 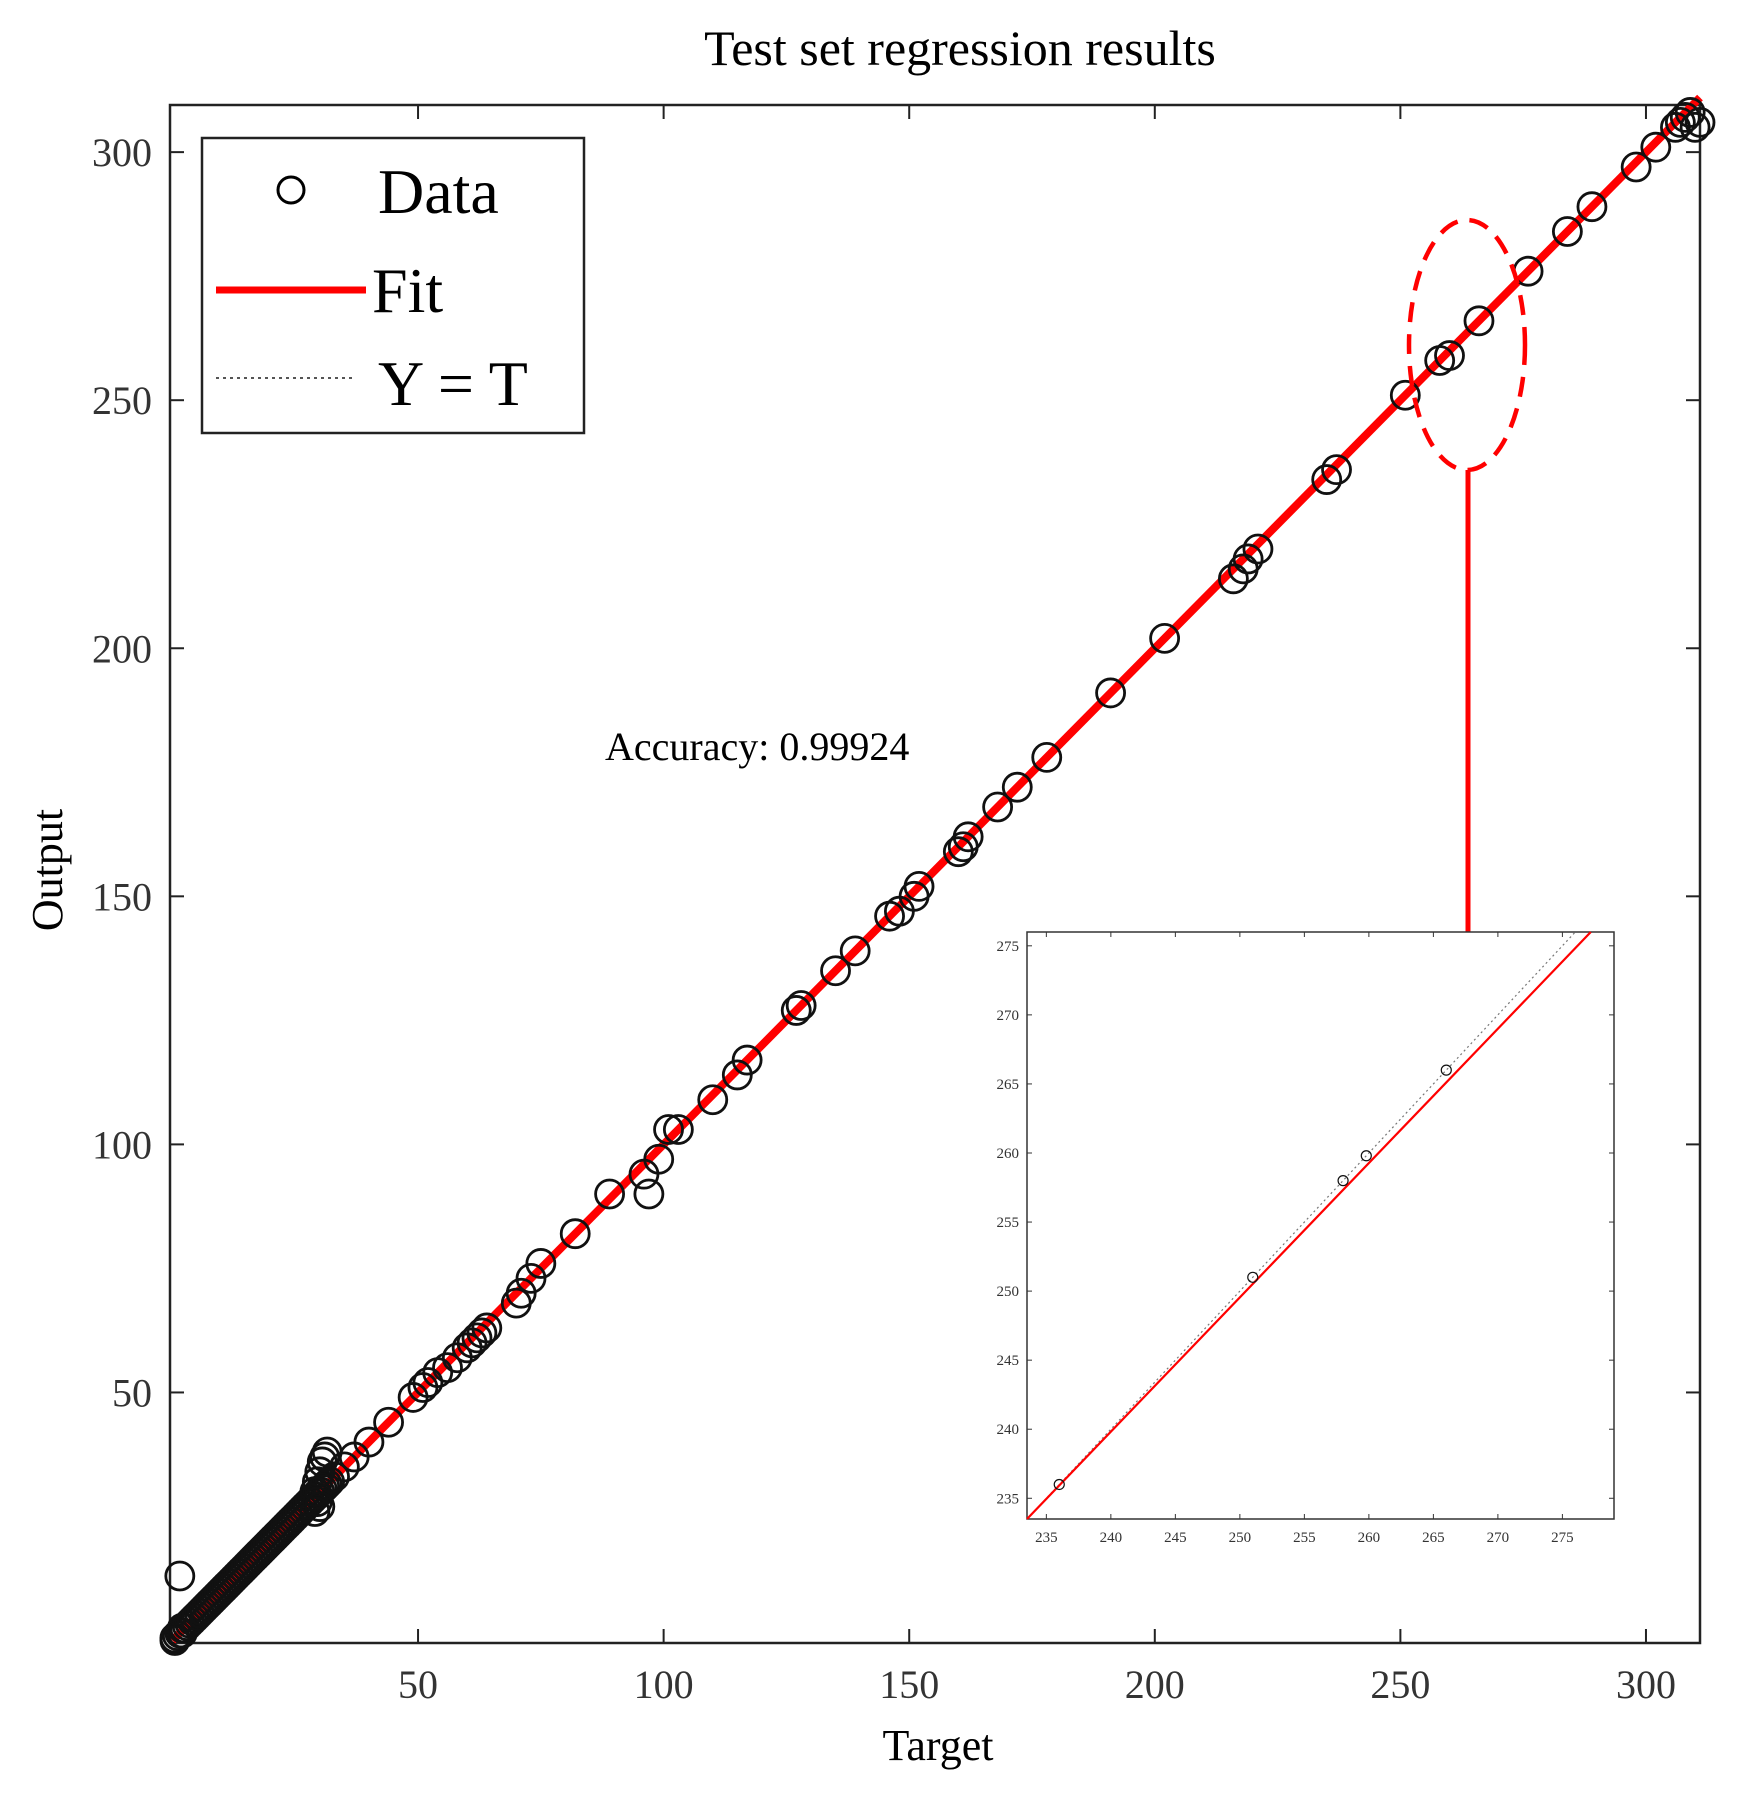 What do you see at coordinates (122, 152) in the screenshot?
I see `y-tick-label: 300` at bounding box center [122, 152].